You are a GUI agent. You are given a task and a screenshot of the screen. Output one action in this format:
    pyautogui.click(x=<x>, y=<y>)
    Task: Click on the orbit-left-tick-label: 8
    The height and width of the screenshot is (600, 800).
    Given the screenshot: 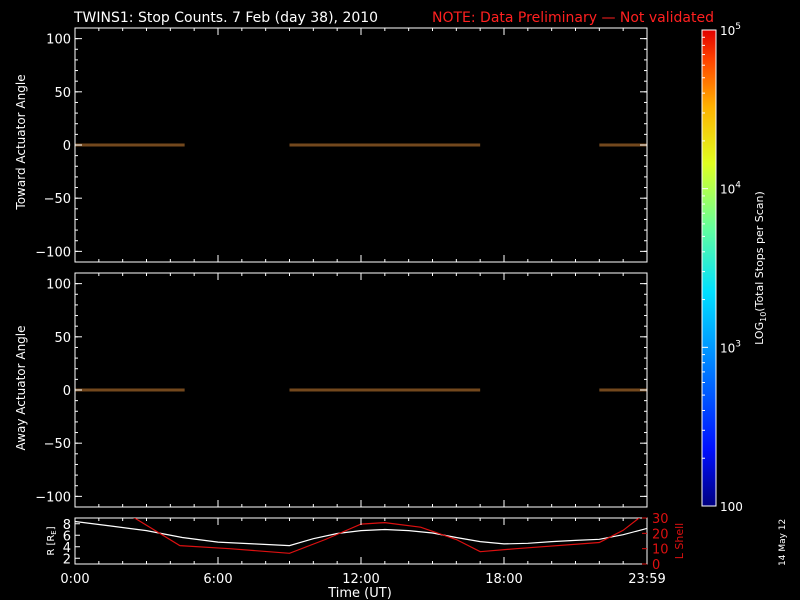 What is the action you would take?
    pyautogui.click(x=67, y=525)
    